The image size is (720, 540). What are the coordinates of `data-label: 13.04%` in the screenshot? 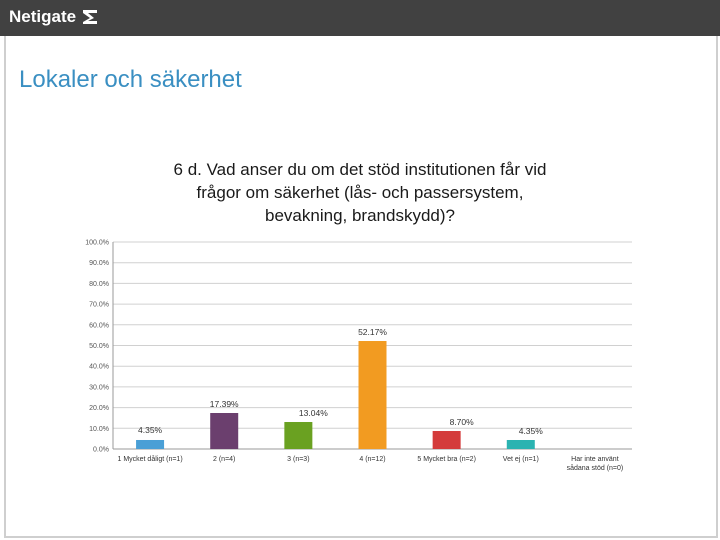 It's located at (313, 413).